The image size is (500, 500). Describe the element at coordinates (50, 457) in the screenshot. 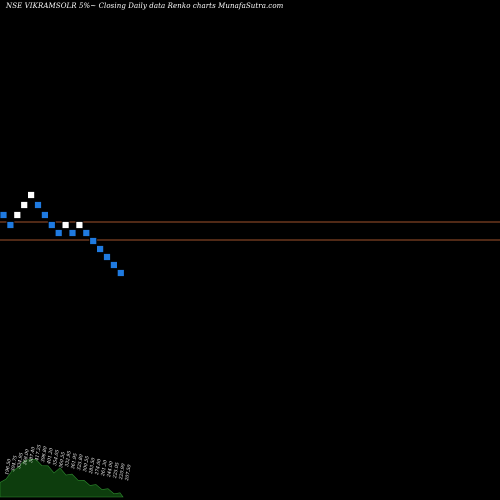

I see `volume-label-8: 401.20` at that location.